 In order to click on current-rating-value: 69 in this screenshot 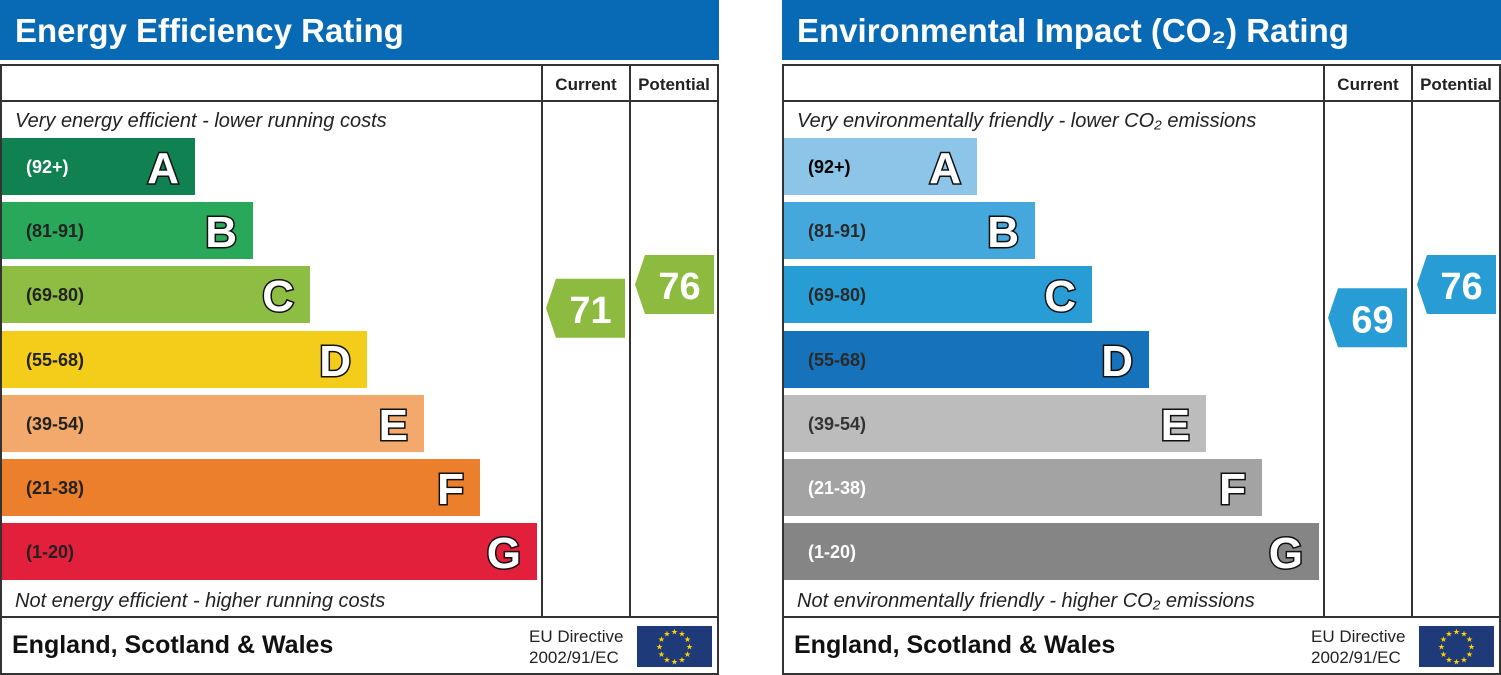, I will do `click(1372, 320)`.